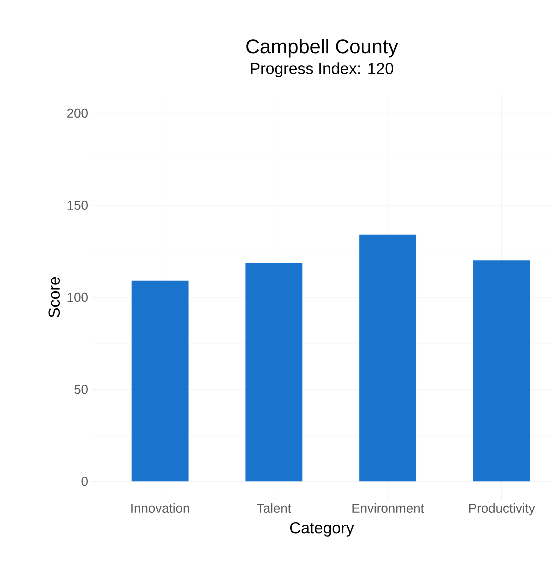 The image size is (554, 573). I want to click on x-tick-label: Innovation, so click(161, 509).